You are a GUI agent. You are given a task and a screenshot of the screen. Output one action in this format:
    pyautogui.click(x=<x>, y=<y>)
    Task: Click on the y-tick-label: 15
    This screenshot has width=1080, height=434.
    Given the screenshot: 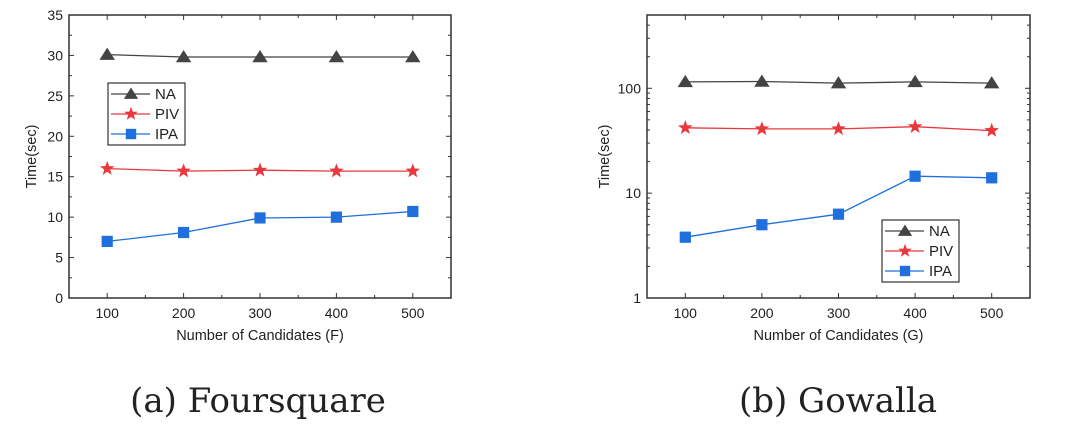 What is the action you would take?
    pyautogui.click(x=55, y=177)
    